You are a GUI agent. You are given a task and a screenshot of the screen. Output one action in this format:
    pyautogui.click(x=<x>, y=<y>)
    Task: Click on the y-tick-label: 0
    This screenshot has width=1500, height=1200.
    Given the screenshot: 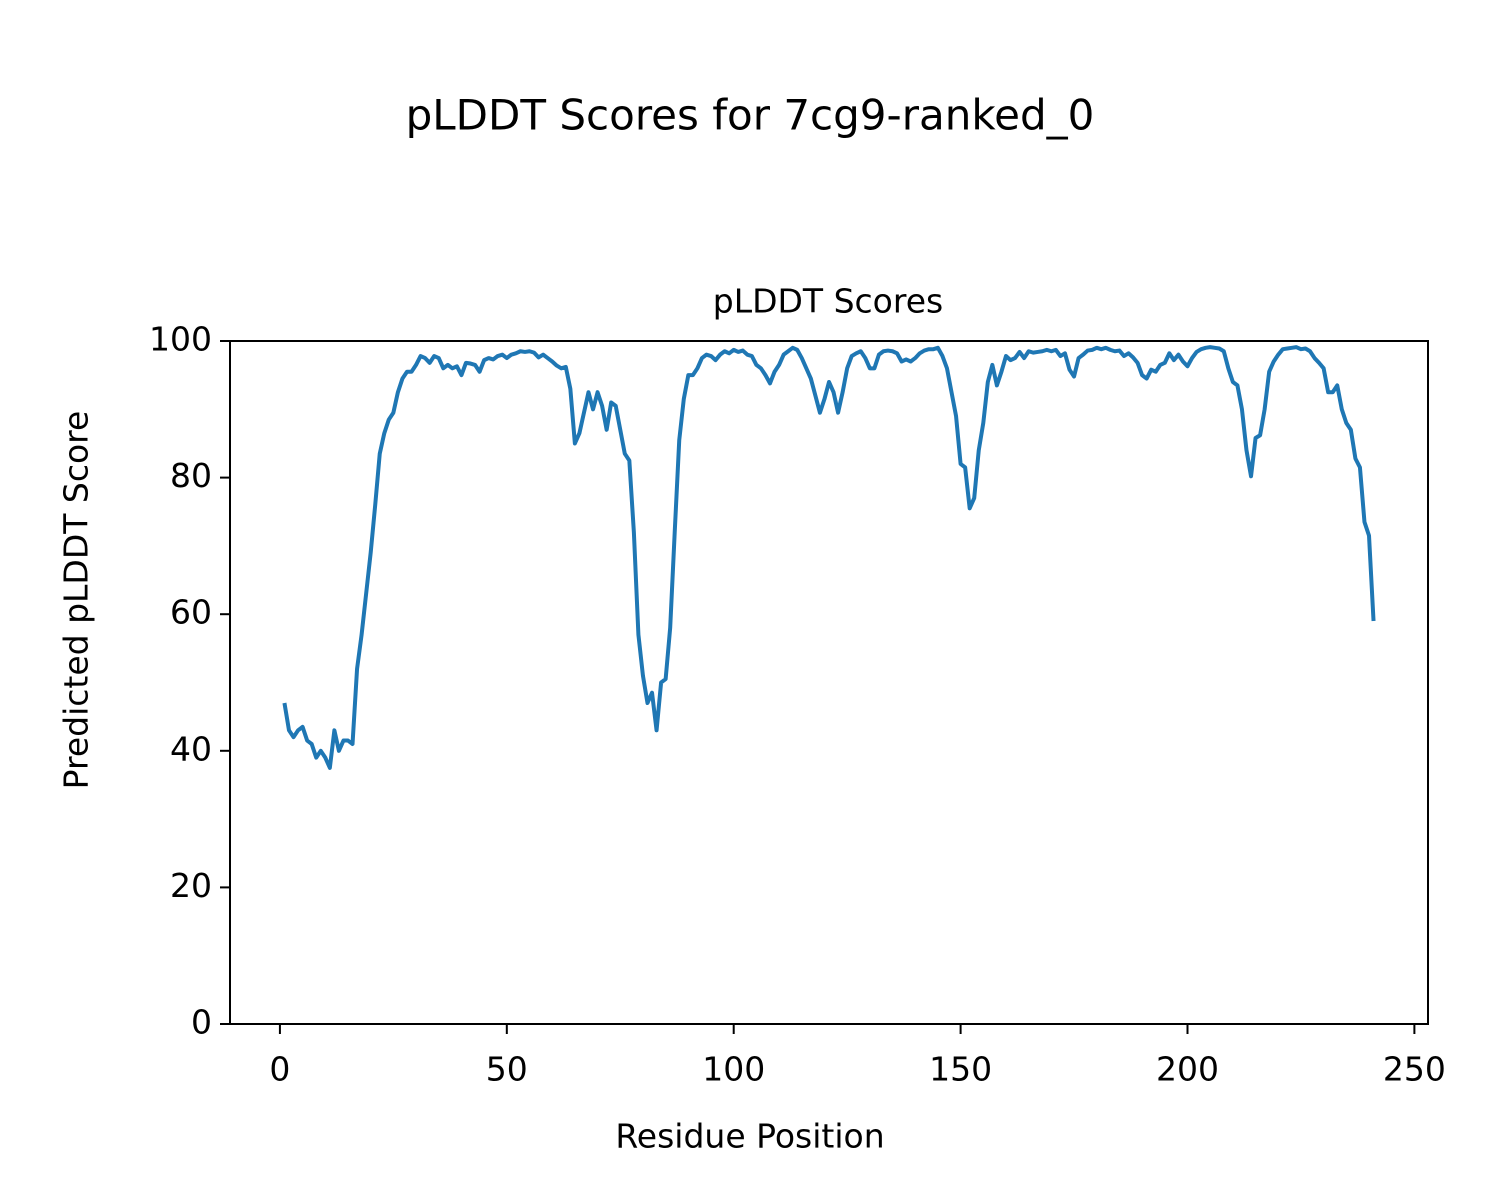 What is the action you would take?
    pyautogui.click(x=201, y=1022)
    